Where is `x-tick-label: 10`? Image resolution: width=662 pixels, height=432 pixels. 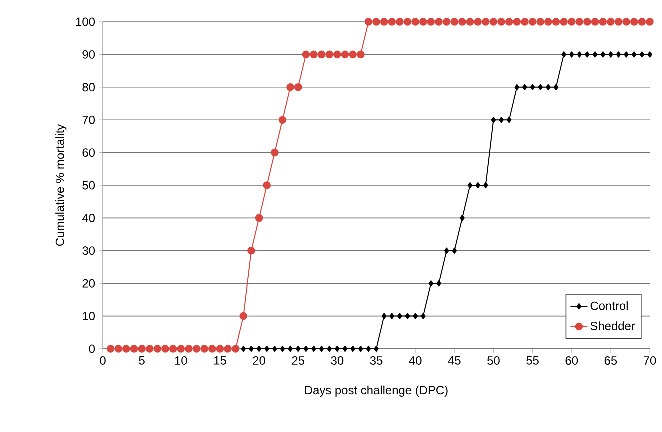
x-tick-label: 10 is located at coordinates (181, 360).